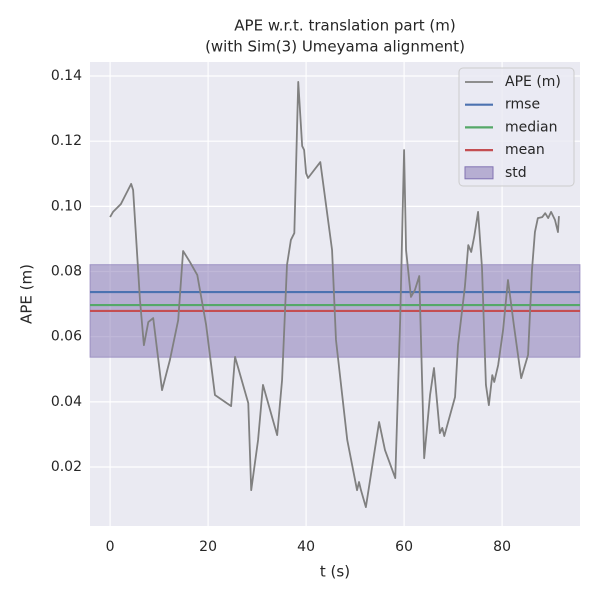 This screenshot has height=604, width=600. What do you see at coordinates (335, 47) in the screenshot?
I see `chart-subtitle: (with Sim(3) Umeyama alignment)` at bounding box center [335, 47].